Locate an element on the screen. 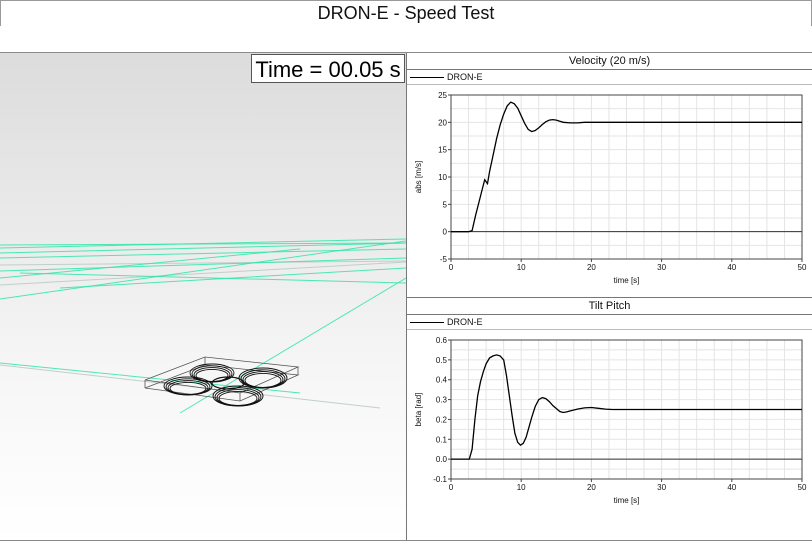  y-tick-label: 0 is located at coordinates (445, 232).